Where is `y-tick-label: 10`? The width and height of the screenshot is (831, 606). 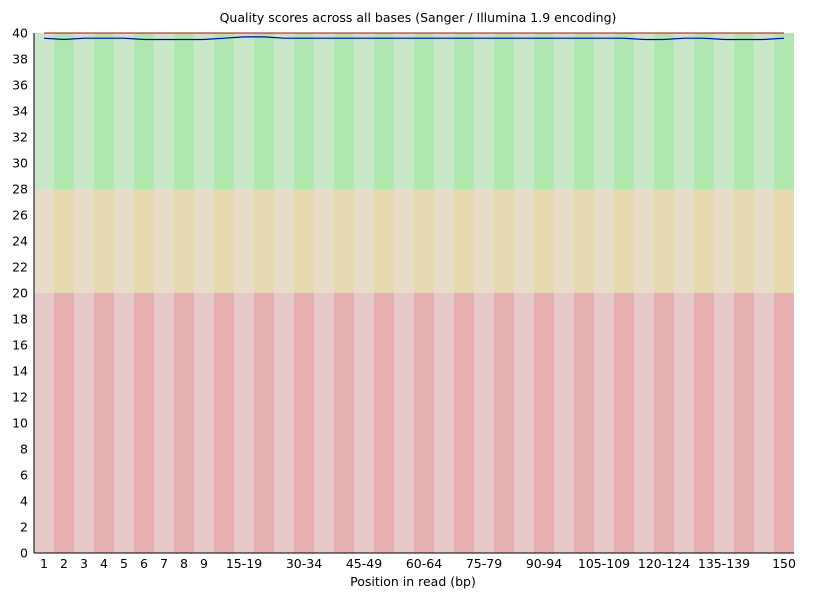 y-tick-label: 10 is located at coordinates (20, 423).